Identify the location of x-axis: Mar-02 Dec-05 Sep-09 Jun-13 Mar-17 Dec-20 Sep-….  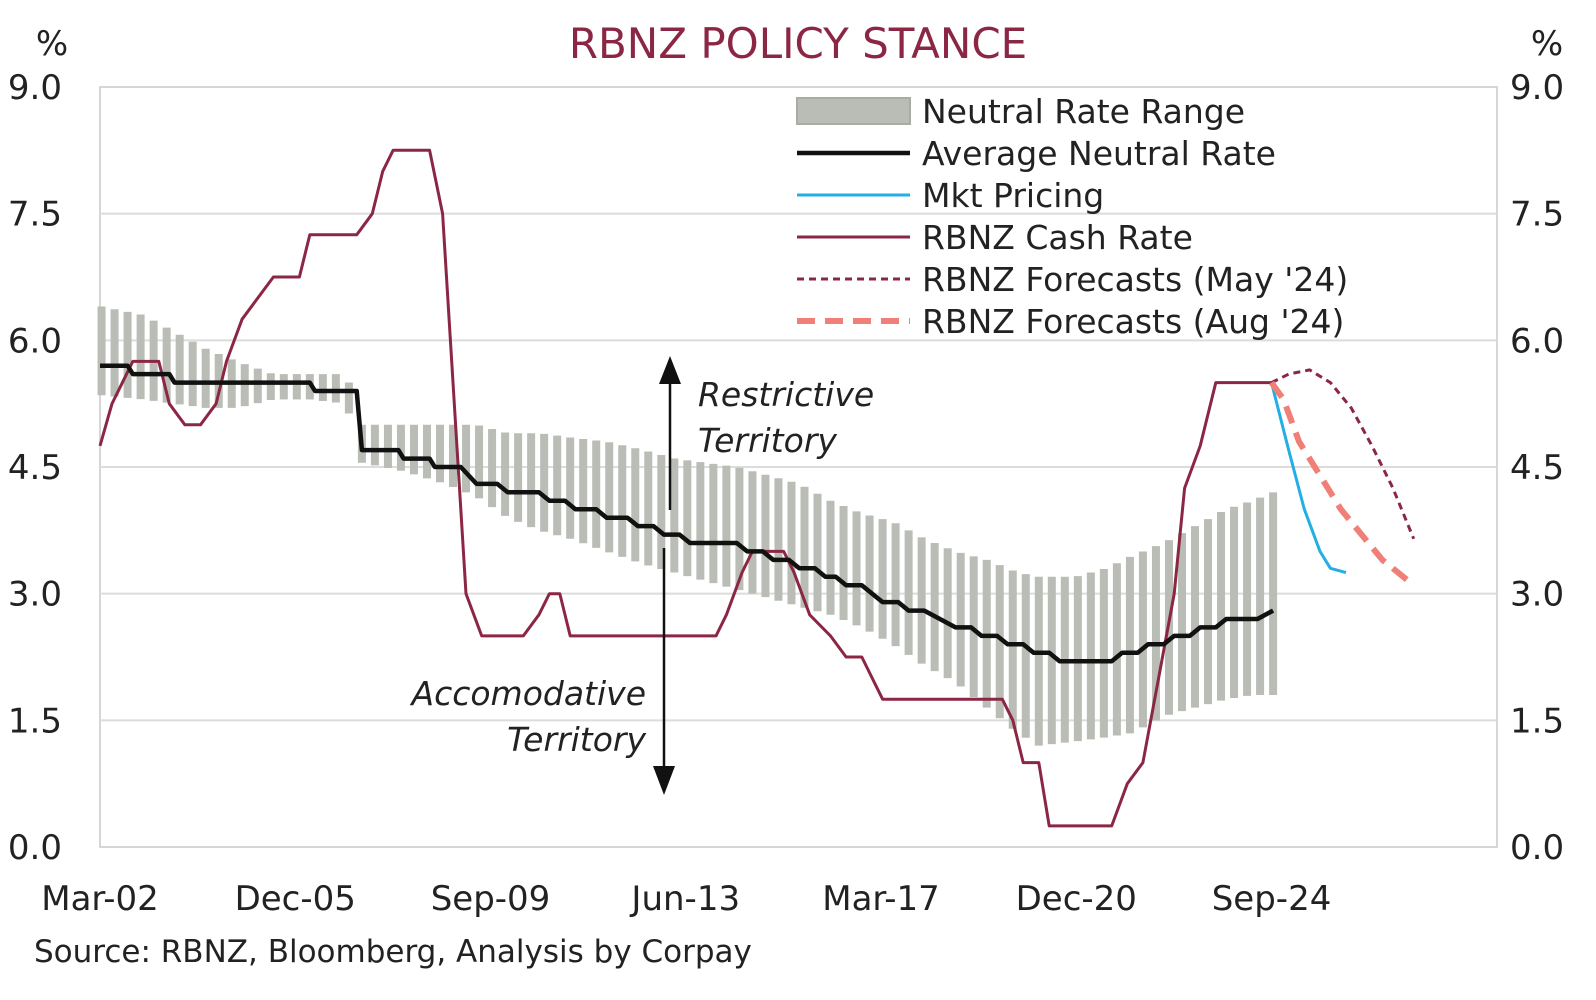
(686, 899).